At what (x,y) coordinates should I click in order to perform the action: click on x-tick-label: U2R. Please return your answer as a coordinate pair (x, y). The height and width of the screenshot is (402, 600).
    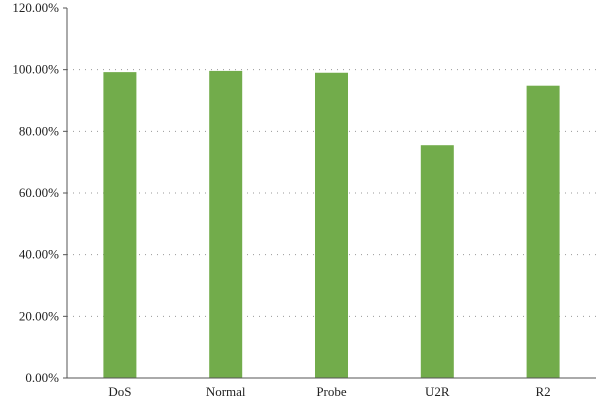
    Looking at the image, I should click on (437, 391).